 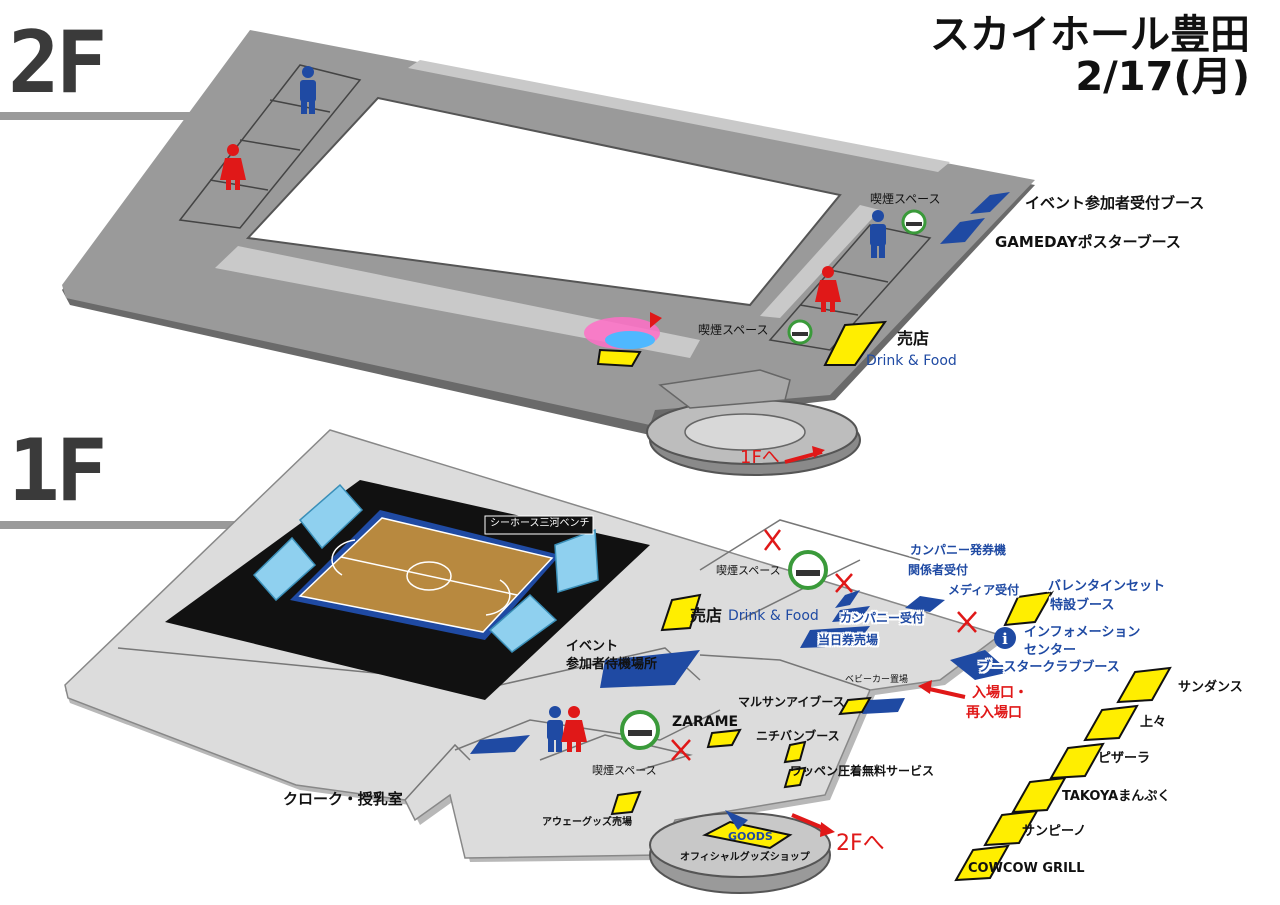 I want to click on event-reception-booth-label: イベント参加者受付ブース, so click(x=1115, y=203).